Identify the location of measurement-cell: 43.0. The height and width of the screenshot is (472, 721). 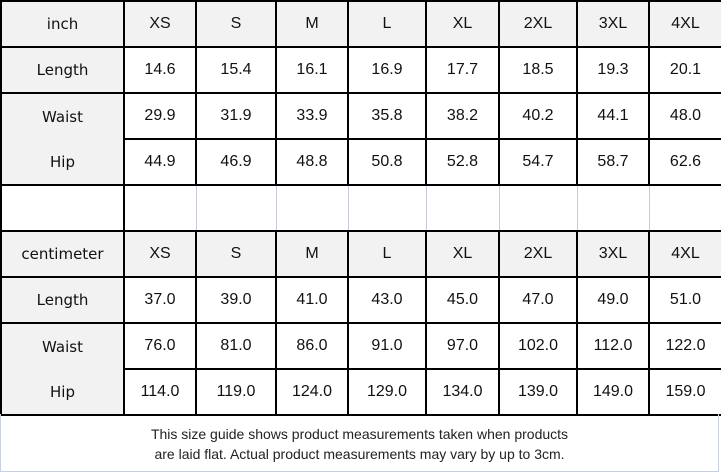
(387, 300).